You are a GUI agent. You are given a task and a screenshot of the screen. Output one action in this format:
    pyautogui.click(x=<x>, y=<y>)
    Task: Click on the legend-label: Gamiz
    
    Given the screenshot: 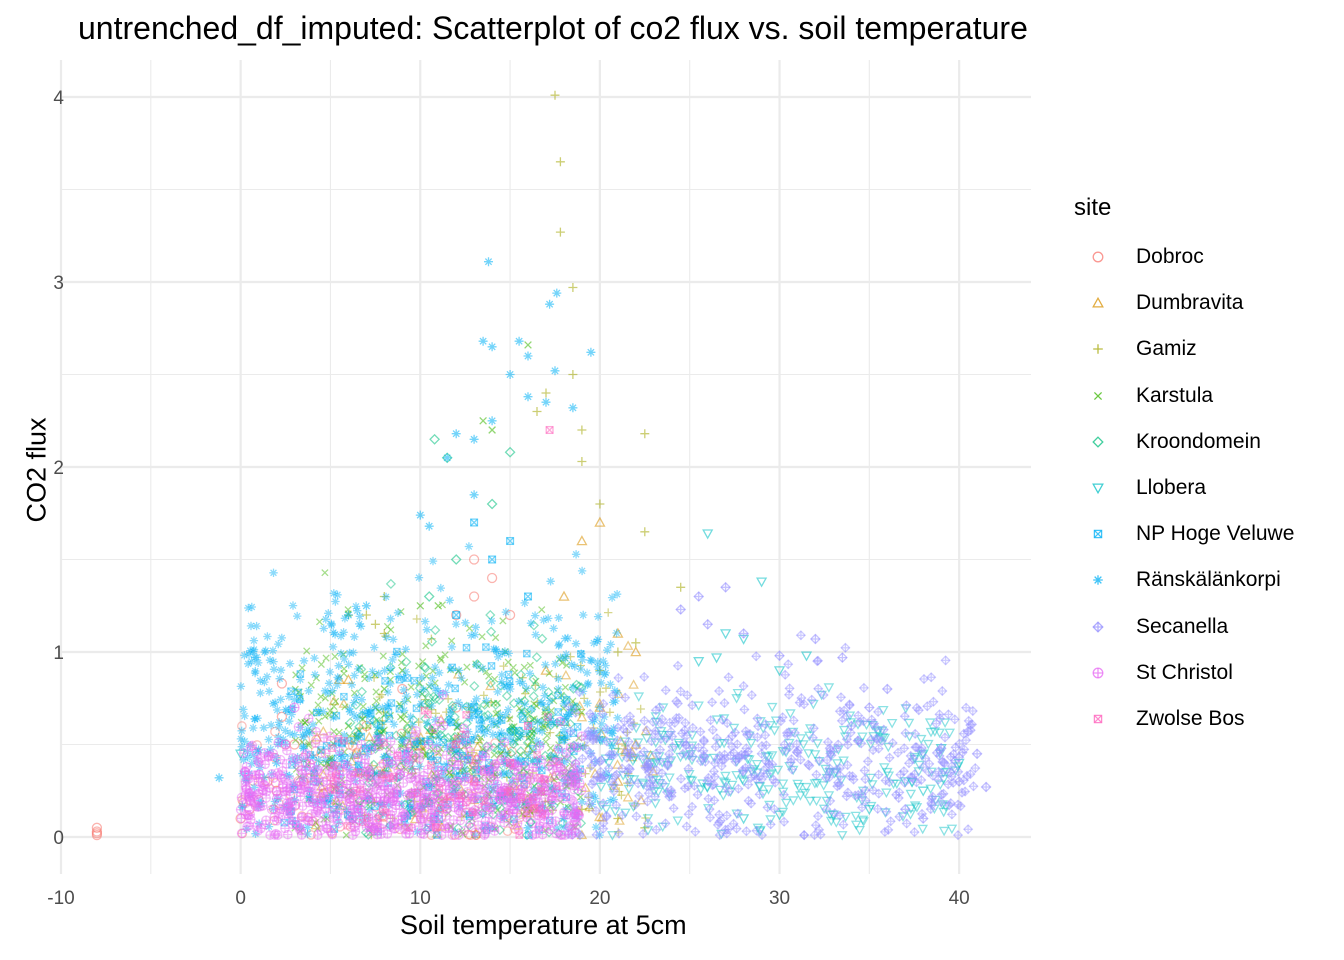 What is the action you would take?
    pyautogui.click(x=1166, y=349)
    